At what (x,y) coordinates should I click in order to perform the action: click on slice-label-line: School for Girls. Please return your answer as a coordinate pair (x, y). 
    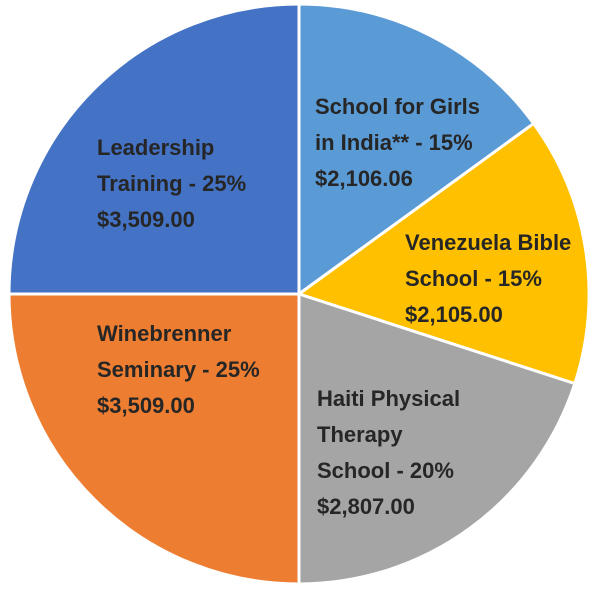
    Looking at the image, I should click on (397, 106).